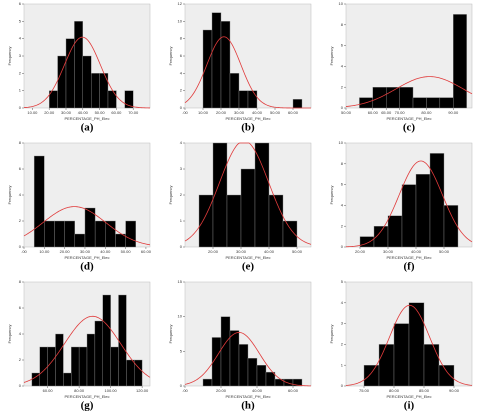 This screenshot has height=416, width=478. What do you see at coordinates (248, 406) in the screenshot?
I see `caption: (h)` at bounding box center [248, 406].